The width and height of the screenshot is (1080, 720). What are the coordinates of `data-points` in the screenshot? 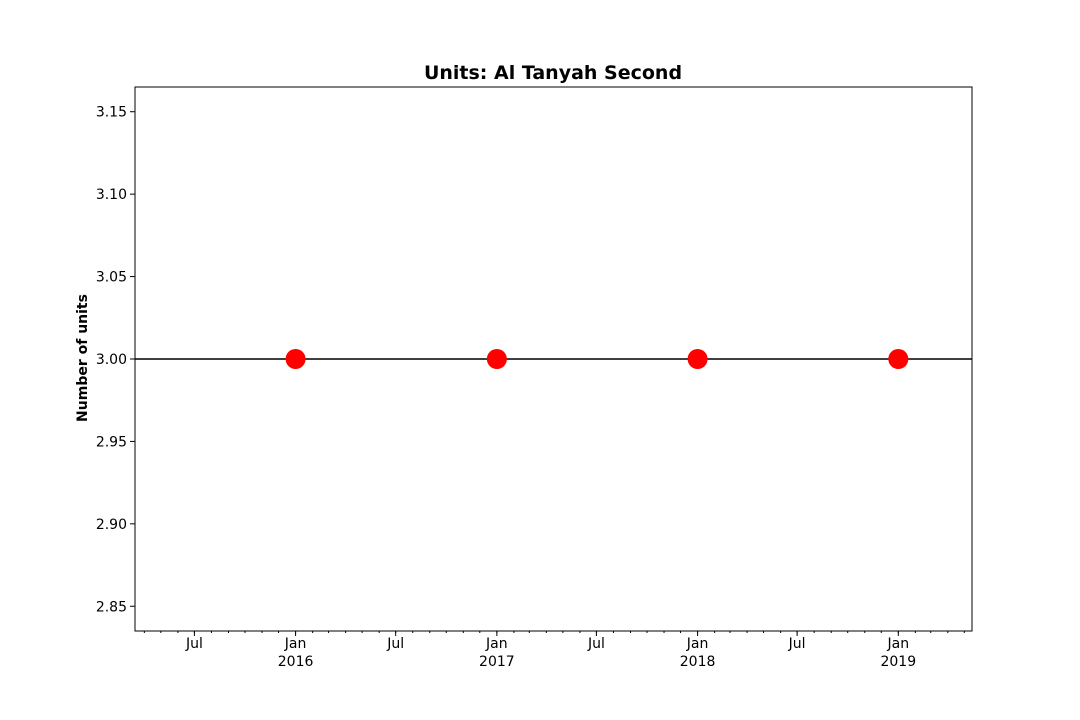 It's located at (597, 359).